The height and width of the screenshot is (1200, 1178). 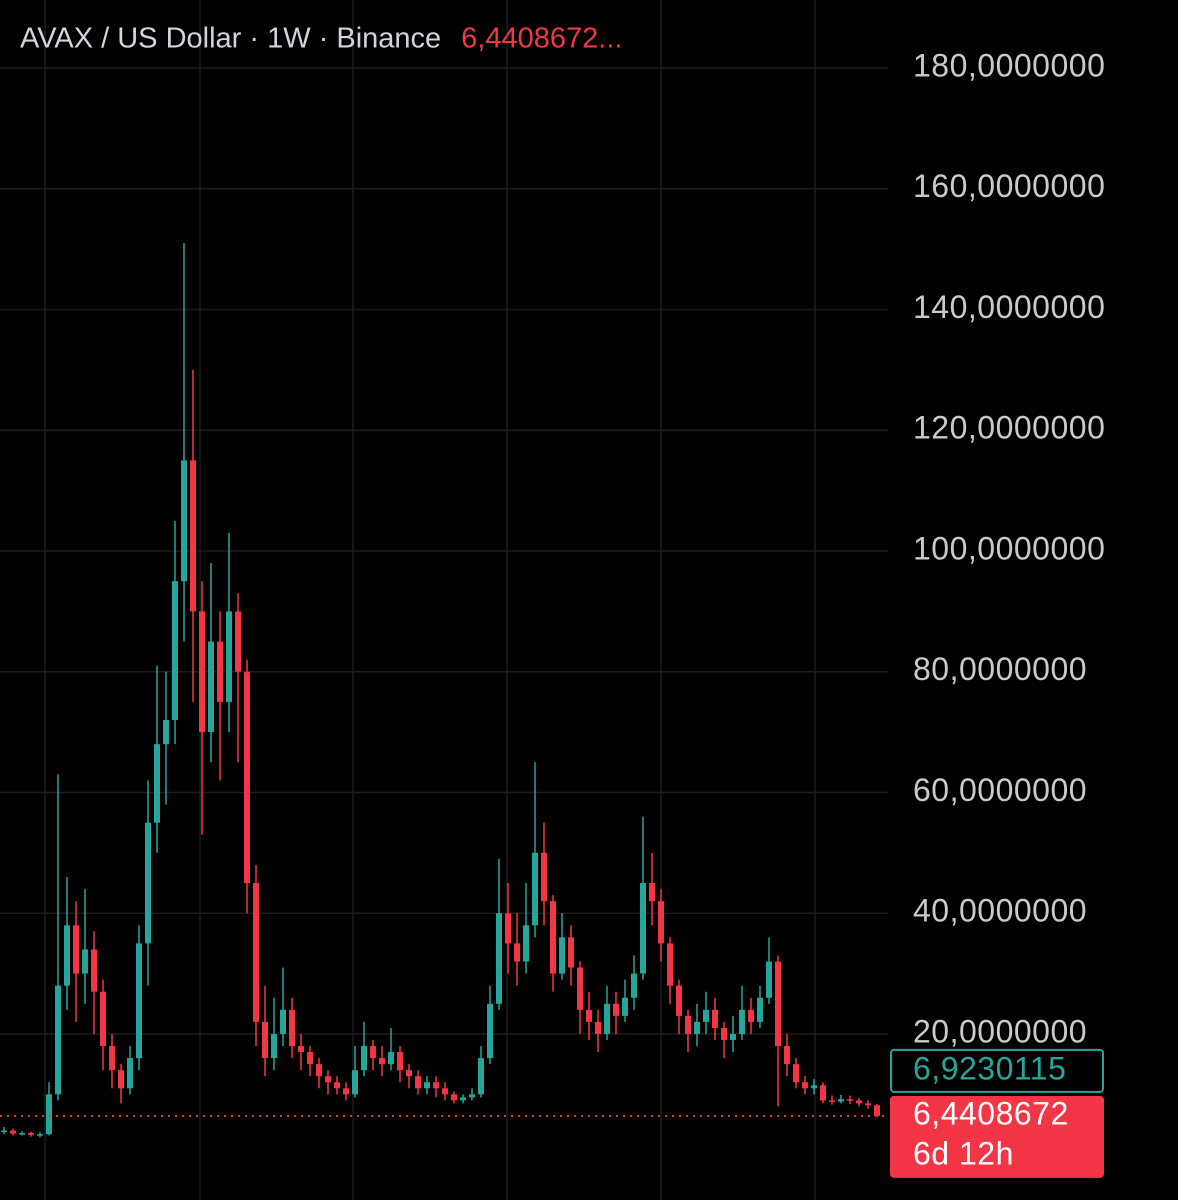 What do you see at coordinates (1000, 1031) in the screenshot?
I see `y-tick-label: 20,0000000` at bounding box center [1000, 1031].